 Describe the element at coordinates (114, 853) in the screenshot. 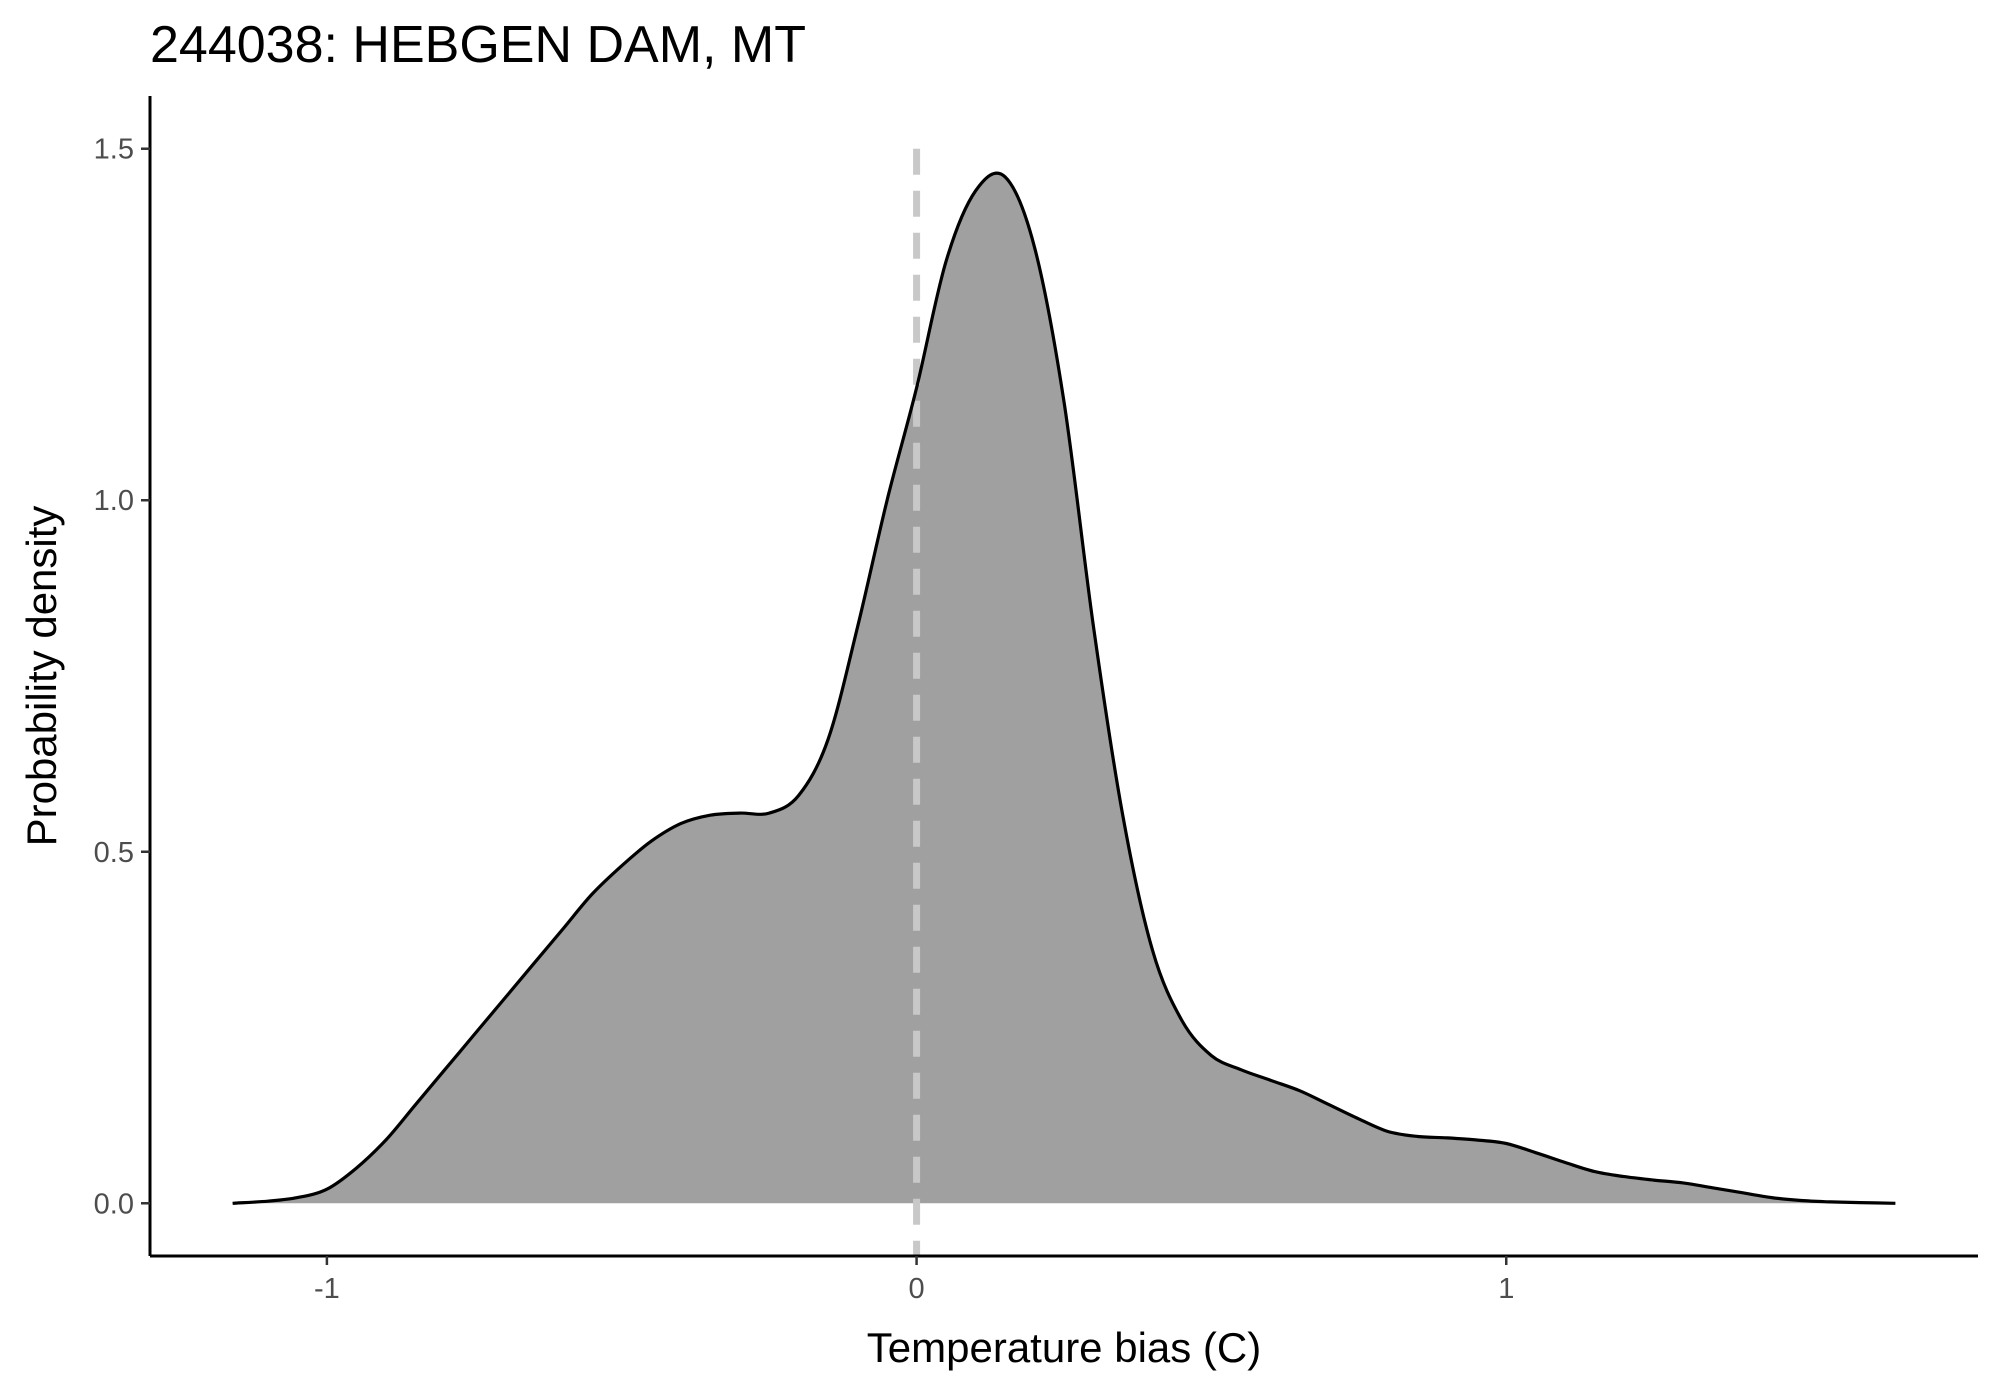

I see `y-tick-label: 0.5` at that location.